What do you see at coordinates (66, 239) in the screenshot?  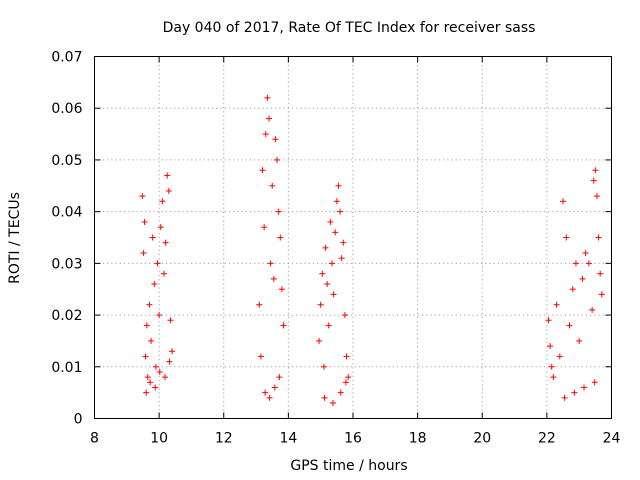 I see `y-tick-labels: 0 0.01 0.02 0.03 0.04 0.05 0.06 0.07` at bounding box center [66, 239].